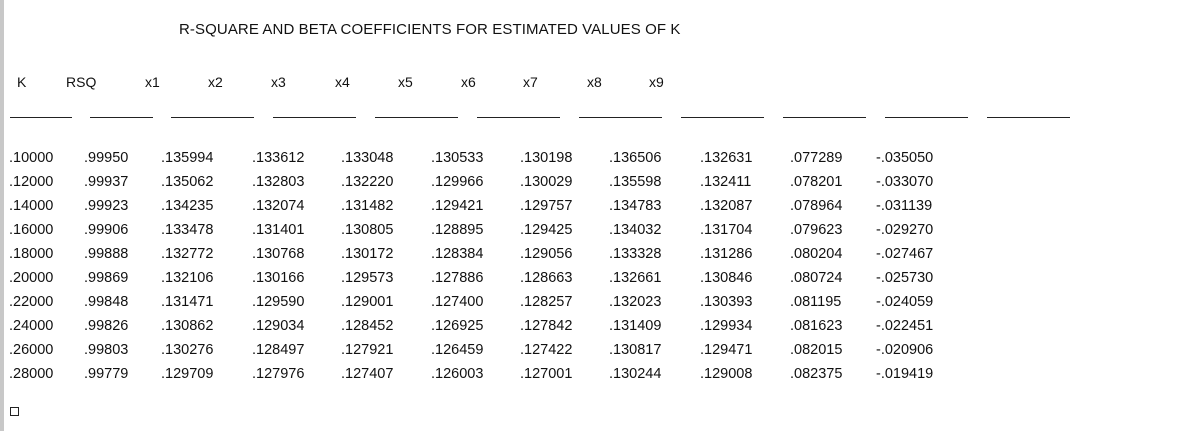  What do you see at coordinates (367, 206) in the screenshot?
I see `cell-x3: .131482` at bounding box center [367, 206].